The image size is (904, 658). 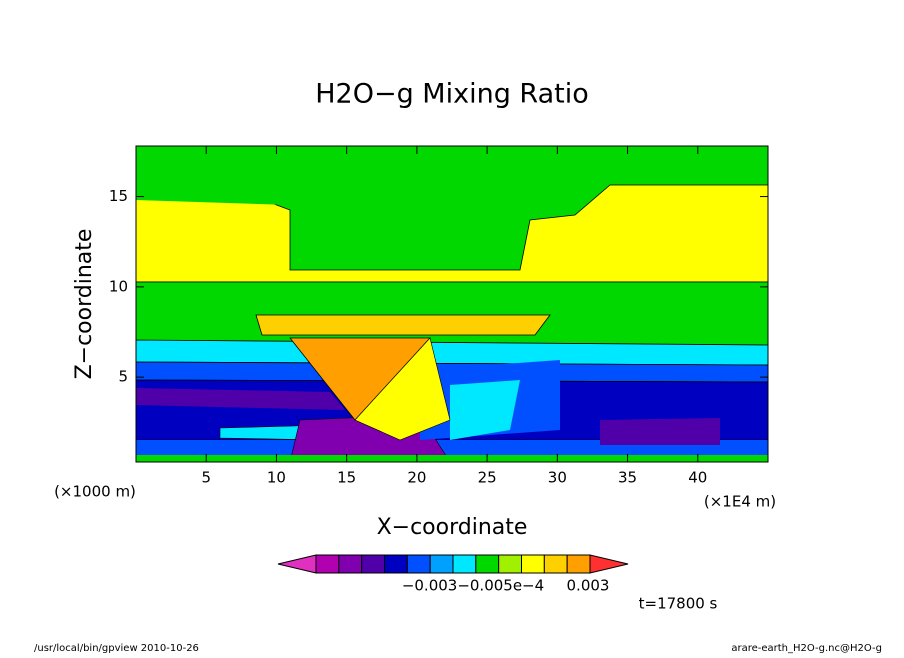 What do you see at coordinates (557, 478) in the screenshot?
I see `x-tick-label: 30` at bounding box center [557, 478].